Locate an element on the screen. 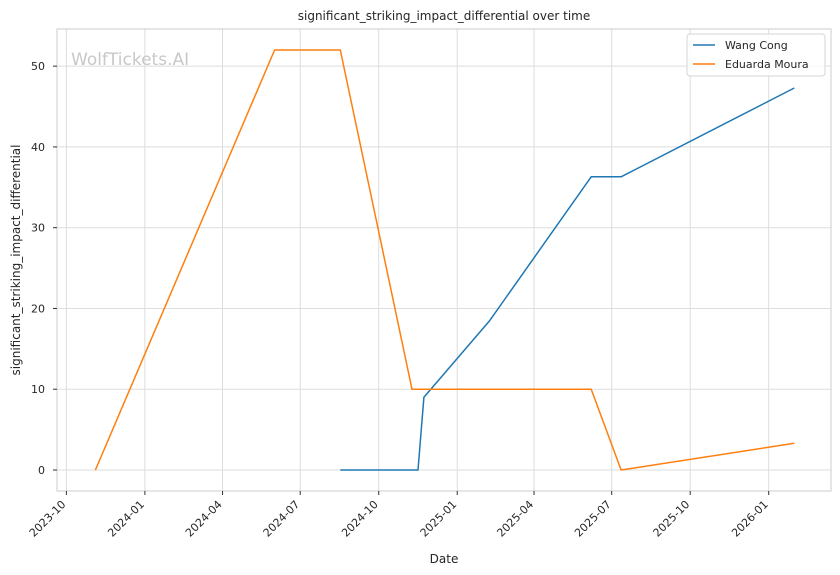 This screenshot has height=575, width=840. legend-label: Wang Cong is located at coordinates (756, 45).